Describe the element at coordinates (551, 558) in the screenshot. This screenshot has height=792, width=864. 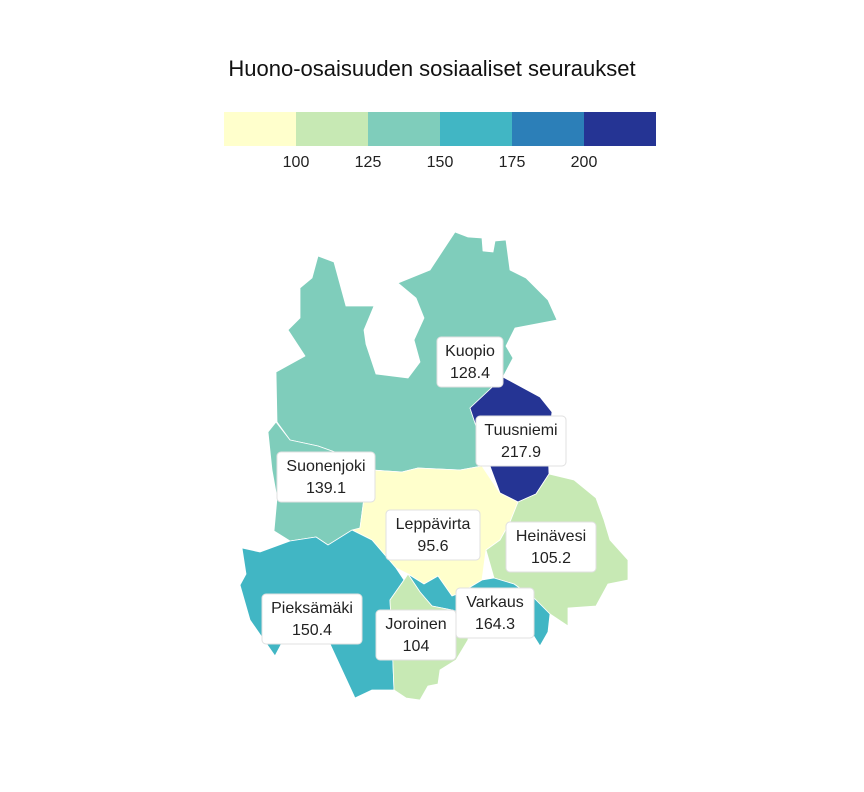
I see `region-value-label: 105.2` at that location.